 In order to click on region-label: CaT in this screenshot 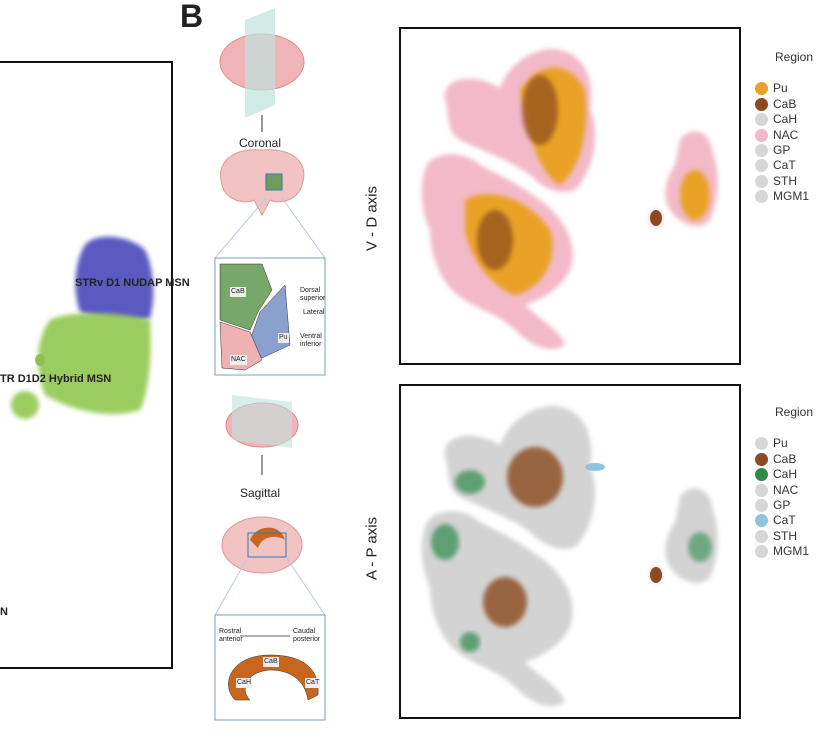, I will do `click(313, 683)`.